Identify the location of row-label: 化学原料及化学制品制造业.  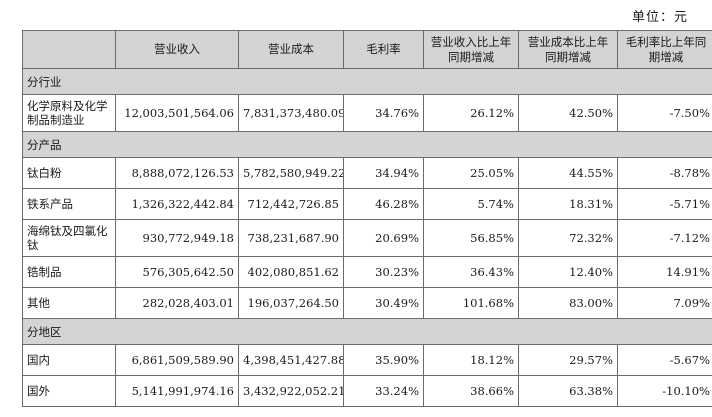
(69, 113).